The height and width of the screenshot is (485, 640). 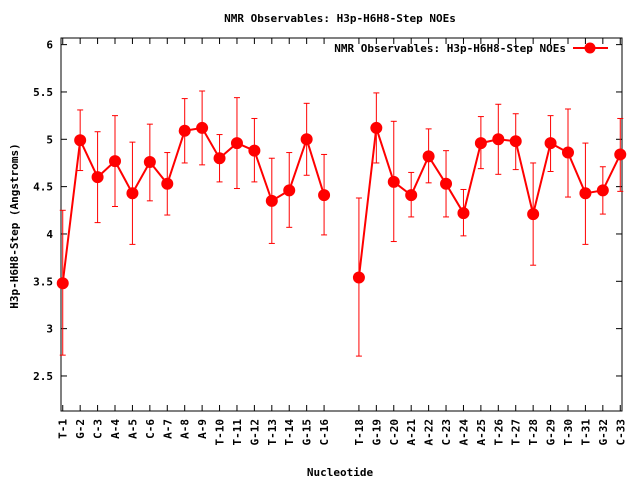 I want to click on x-tick-label: A-24, so click(x=463, y=432).